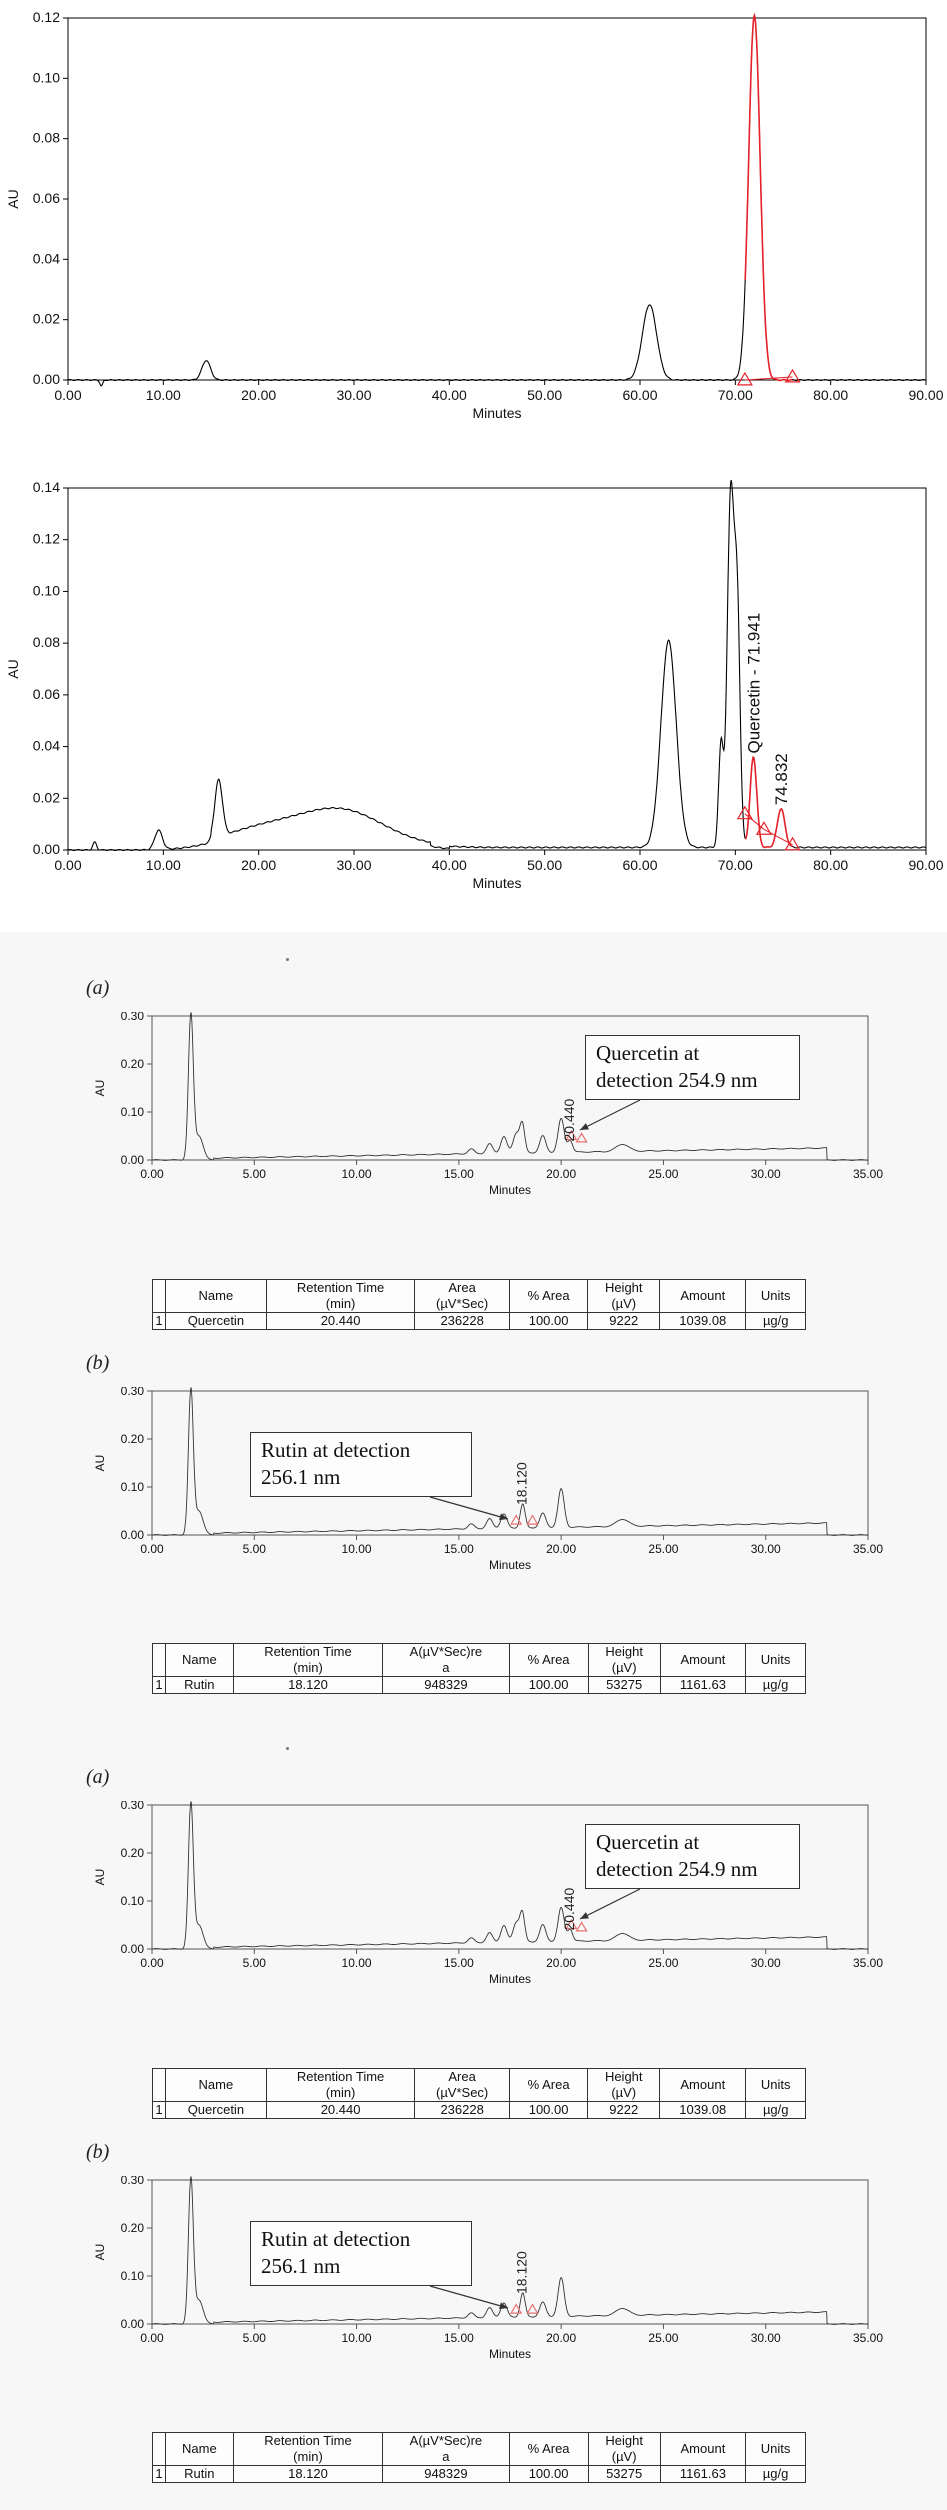 This screenshot has height=2510, width=947. What do you see at coordinates (98, 2152) in the screenshot?
I see `panel-letter-b: (b)` at bounding box center [98, 2152].